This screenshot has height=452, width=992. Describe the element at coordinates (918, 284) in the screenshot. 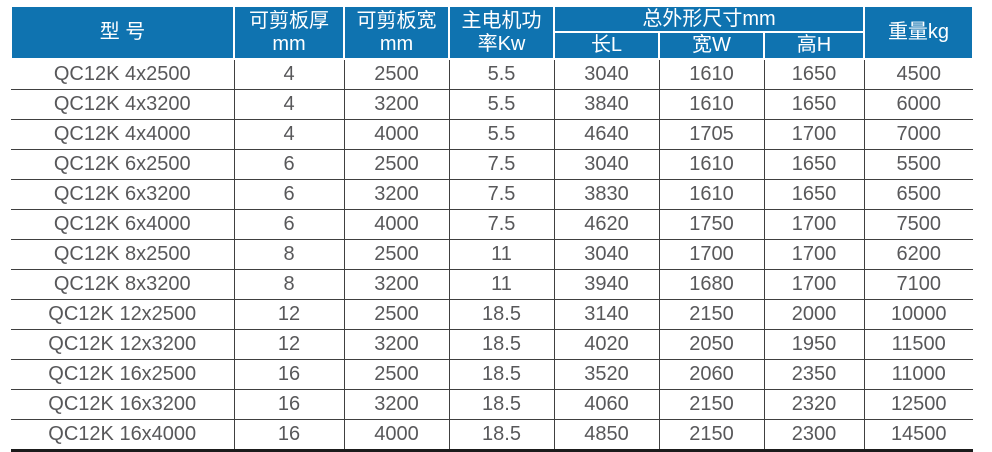

I see `value-cell: 7100` at that location.